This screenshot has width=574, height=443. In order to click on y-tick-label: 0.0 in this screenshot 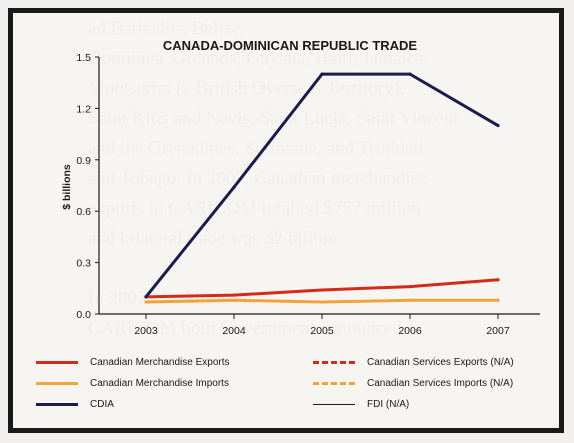, I will do `click(83, 315)`.